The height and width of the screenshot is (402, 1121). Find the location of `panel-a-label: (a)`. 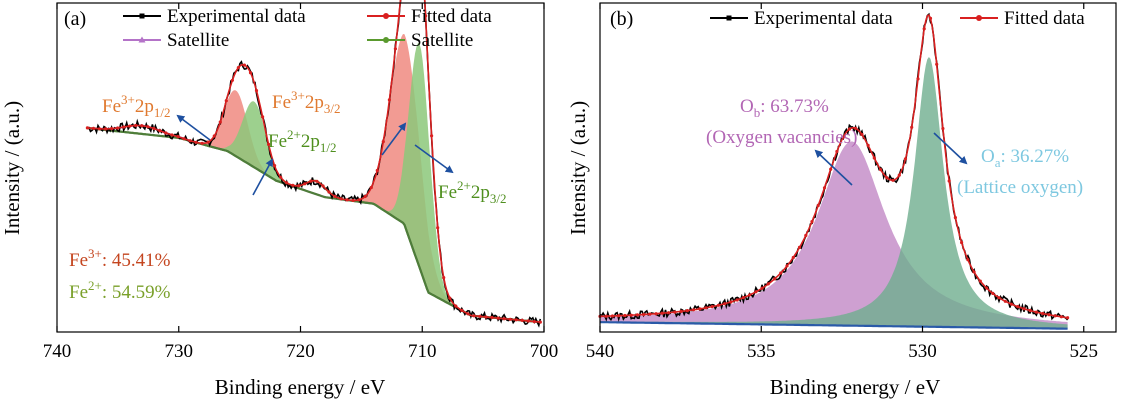

panel-a-label: (a) is located at coordinates (75, 19).